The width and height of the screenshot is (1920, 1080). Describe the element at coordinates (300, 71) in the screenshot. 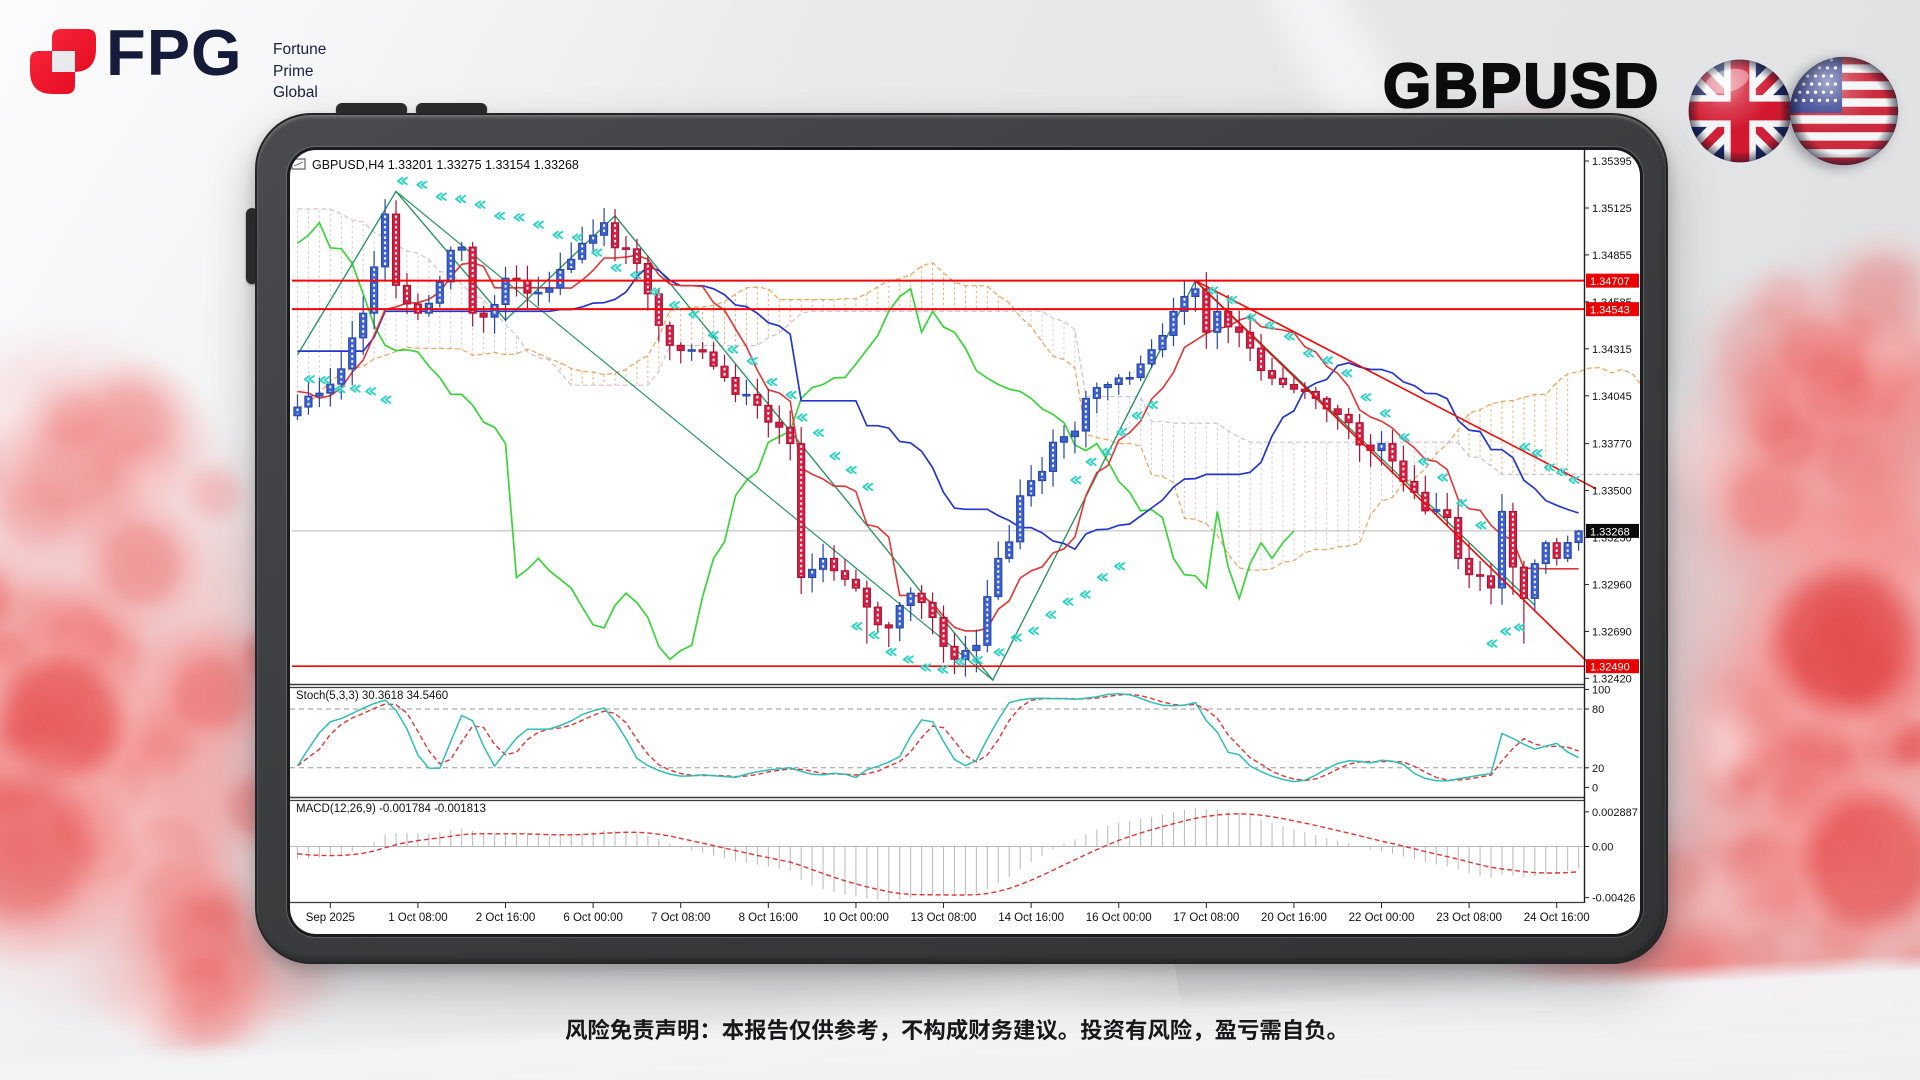

I see `fpg-logo-tagline: Fortune Prime Global` at that location.